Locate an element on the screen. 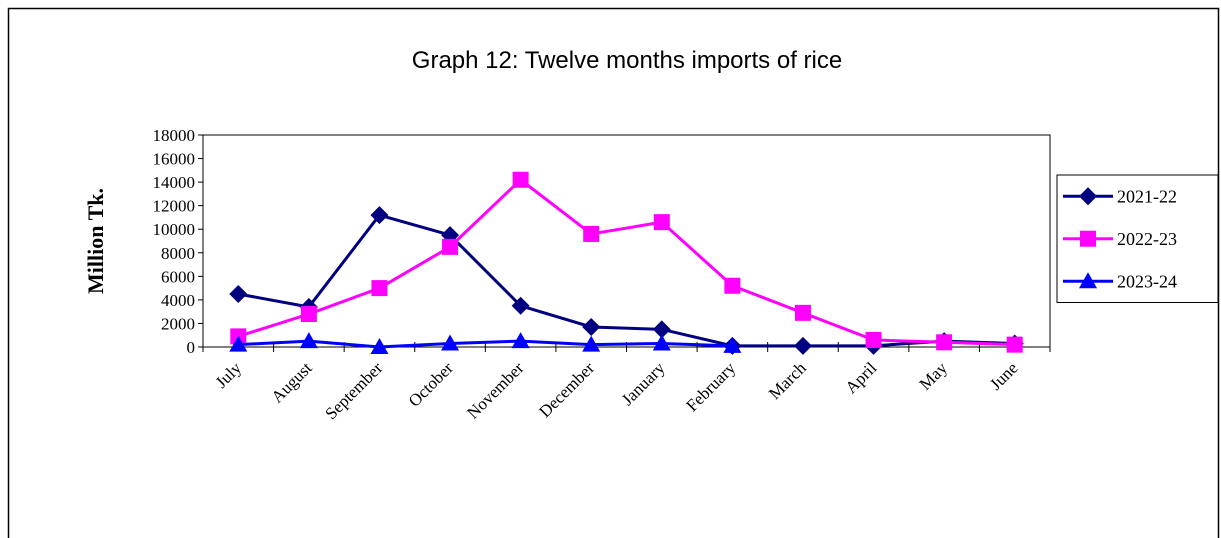  series-line is located at coordinates (485, 344).